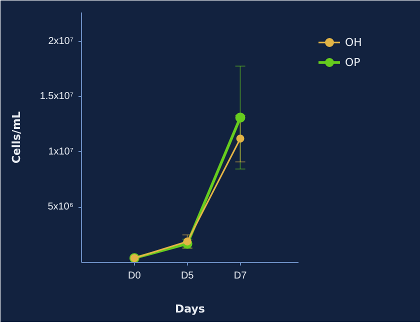 The image size is (420, 336). What do you see at coordinates (16, 137) in the screenshot?
I see `y-axis-title: Cells/mL` at bounding box center [16, 137].